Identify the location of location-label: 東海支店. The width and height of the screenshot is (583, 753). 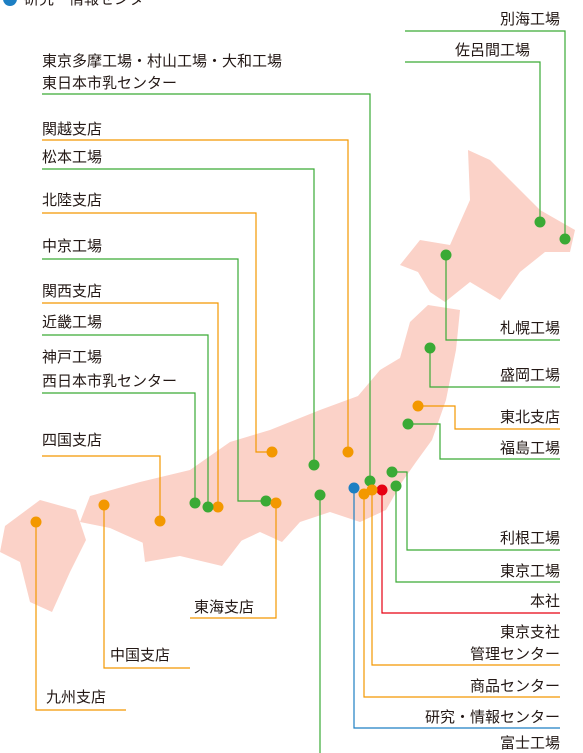
(224, 607).